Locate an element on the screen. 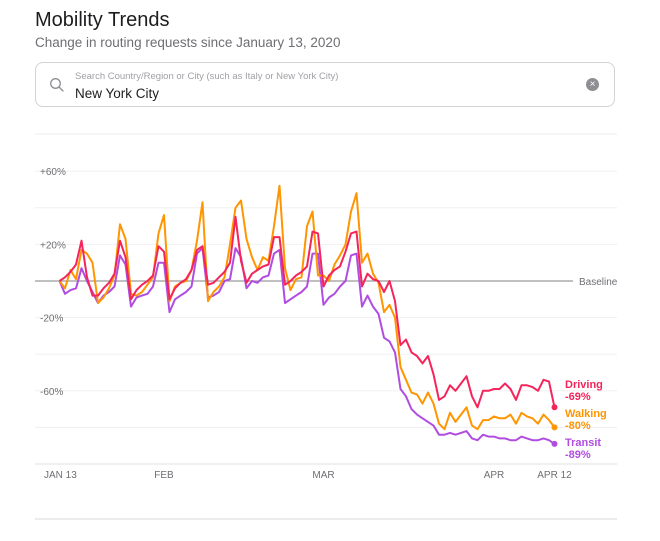 This screenshot has width=660, height=541. baseline-label: Baseline is located at coordinates (598, 282).